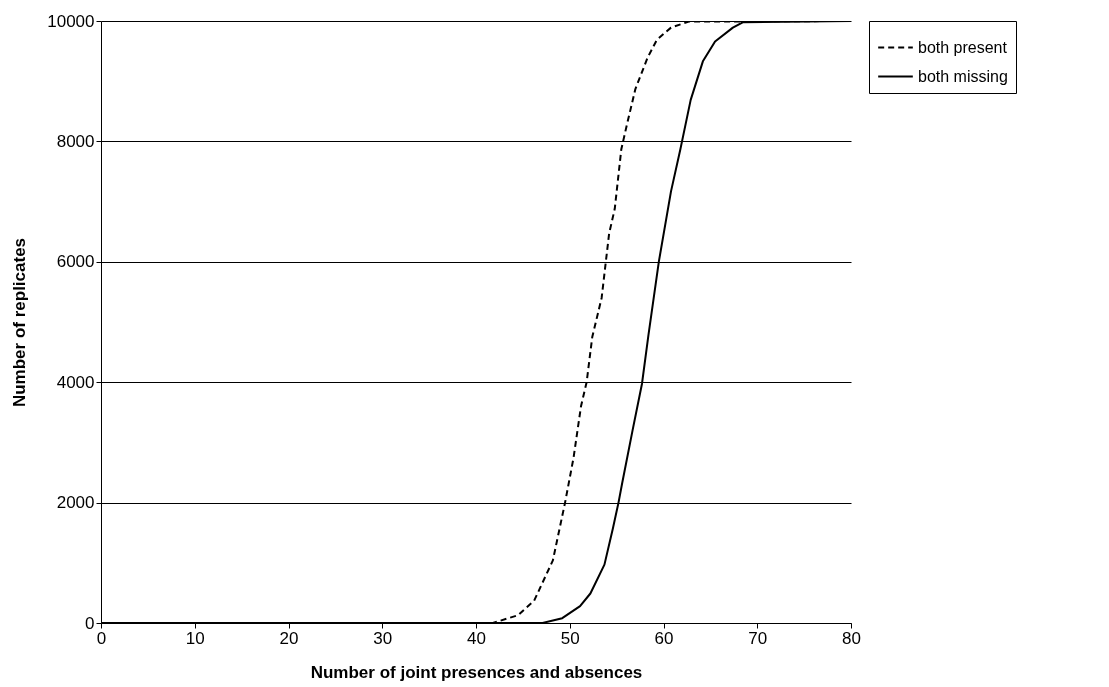  Describe the element at coordinates (570, 638) in the screenshot. I see `x-tick-label: 50` at that location.